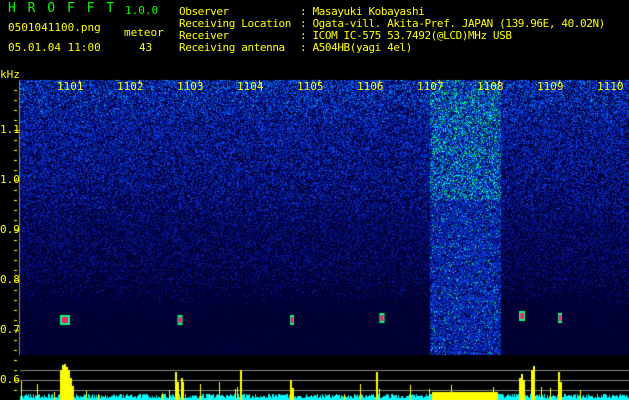  Describe the element at coordinates (54, 47) in the screenshot. I see `datetime: 05.01.04 11:00` at that location.